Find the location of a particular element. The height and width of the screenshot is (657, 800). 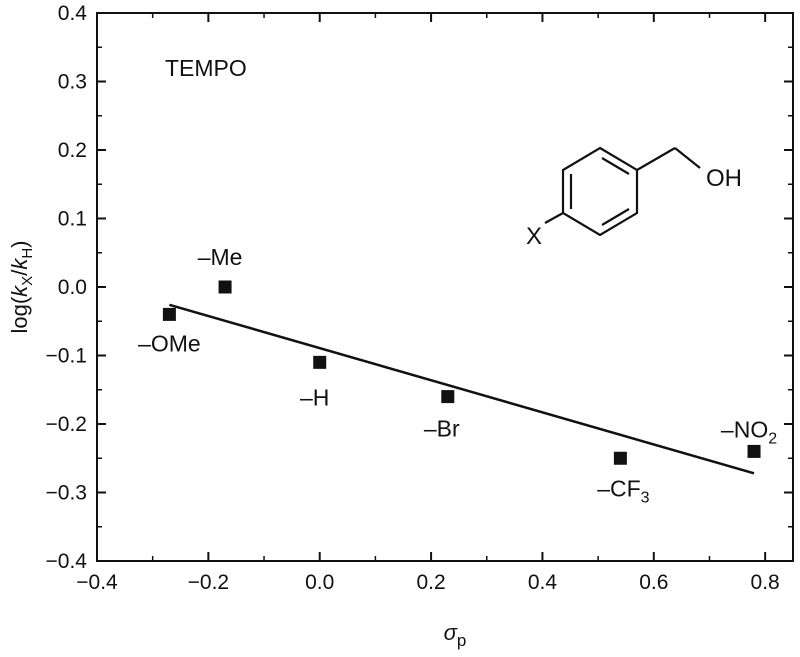

point-label: –Me is located at coordinates (220, 257).